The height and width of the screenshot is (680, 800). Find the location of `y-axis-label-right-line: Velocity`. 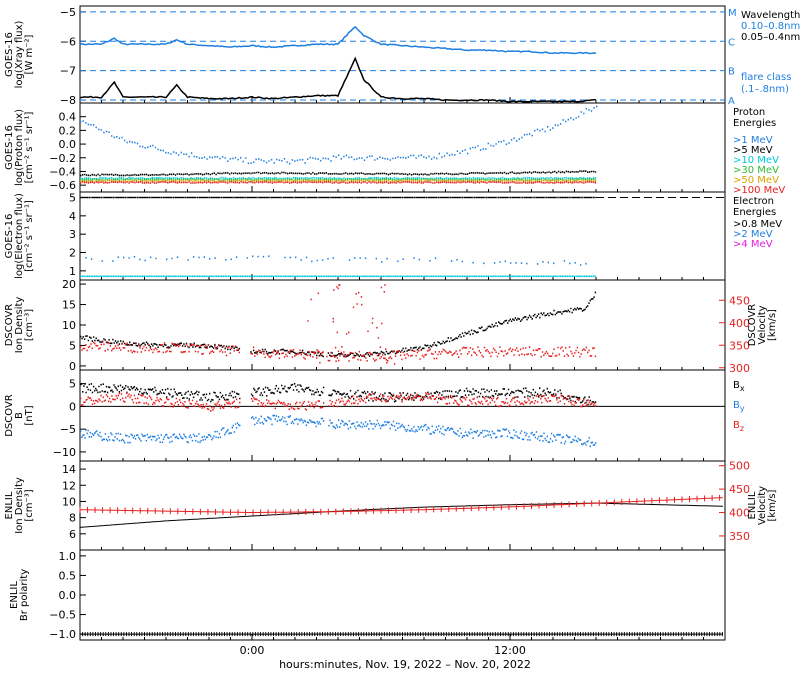

y-axis-label-right-line: Velocity is located at coordinates (762, 505).